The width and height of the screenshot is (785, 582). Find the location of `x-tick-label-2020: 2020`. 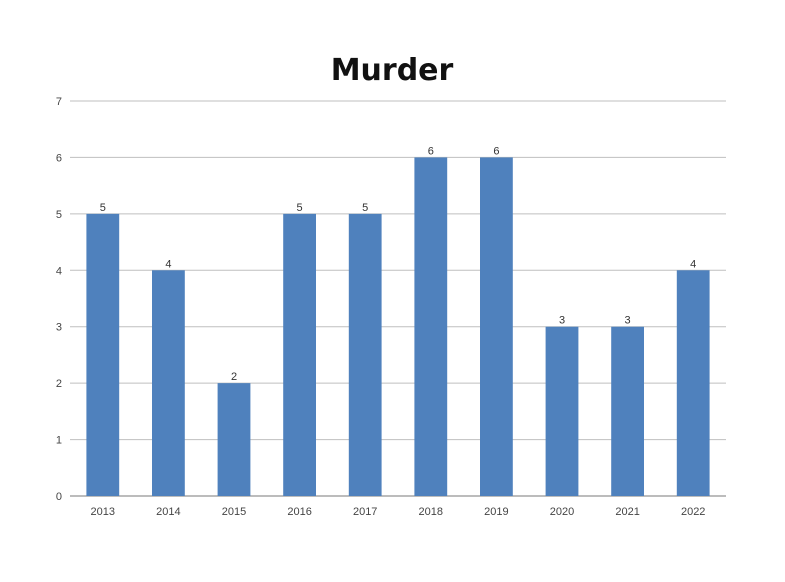

x-tick-label-2020: 2020 is located at coordinates (562, 512).